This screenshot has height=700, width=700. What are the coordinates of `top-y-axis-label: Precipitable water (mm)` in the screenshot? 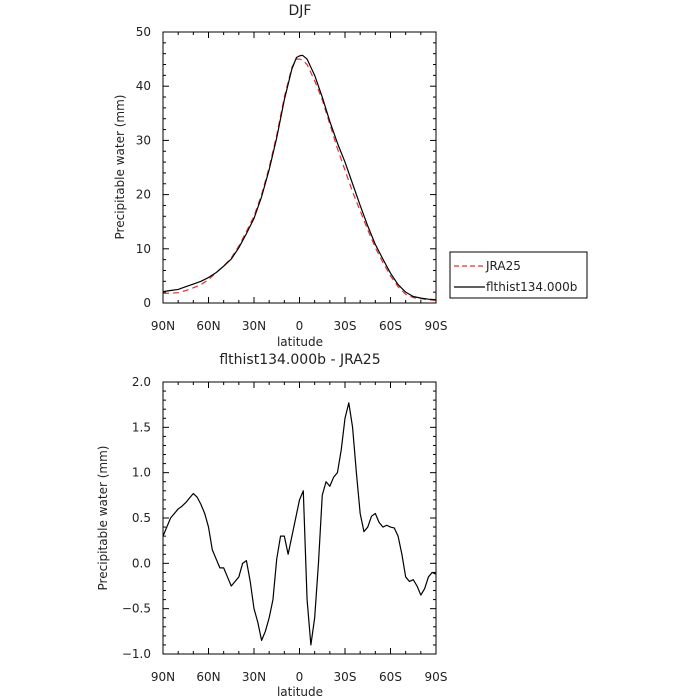 It's located at (120, 167).